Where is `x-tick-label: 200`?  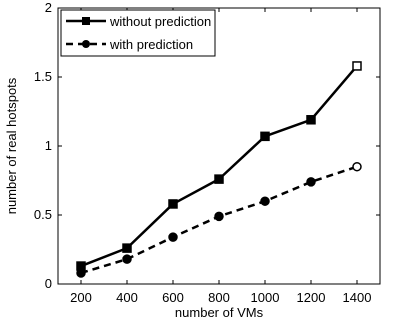
x-tick-label: 200 is located at coordinates (81, 297).